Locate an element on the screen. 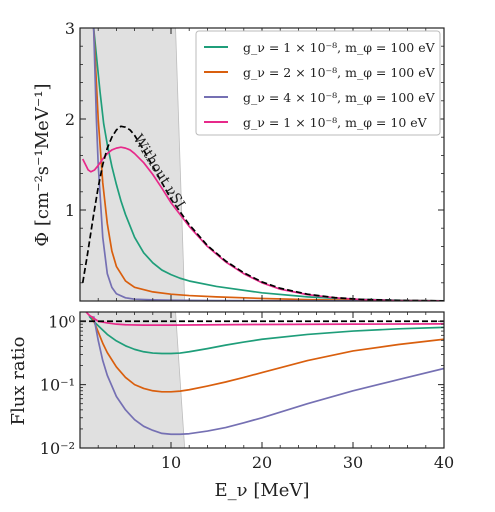 Image resolution: width=495 pixels, height=512 pixels. legend-label: g_ν = 4 × 10⁻⁸, m_φ = 100 eV is located at coordinates (339, 97).